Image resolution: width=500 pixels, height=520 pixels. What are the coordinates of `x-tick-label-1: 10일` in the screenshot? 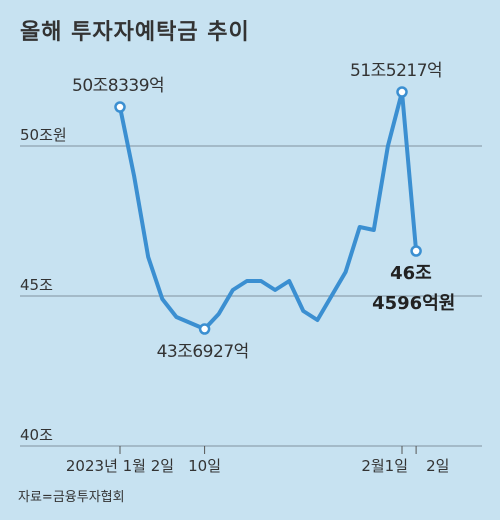 It's located at (204, 466).